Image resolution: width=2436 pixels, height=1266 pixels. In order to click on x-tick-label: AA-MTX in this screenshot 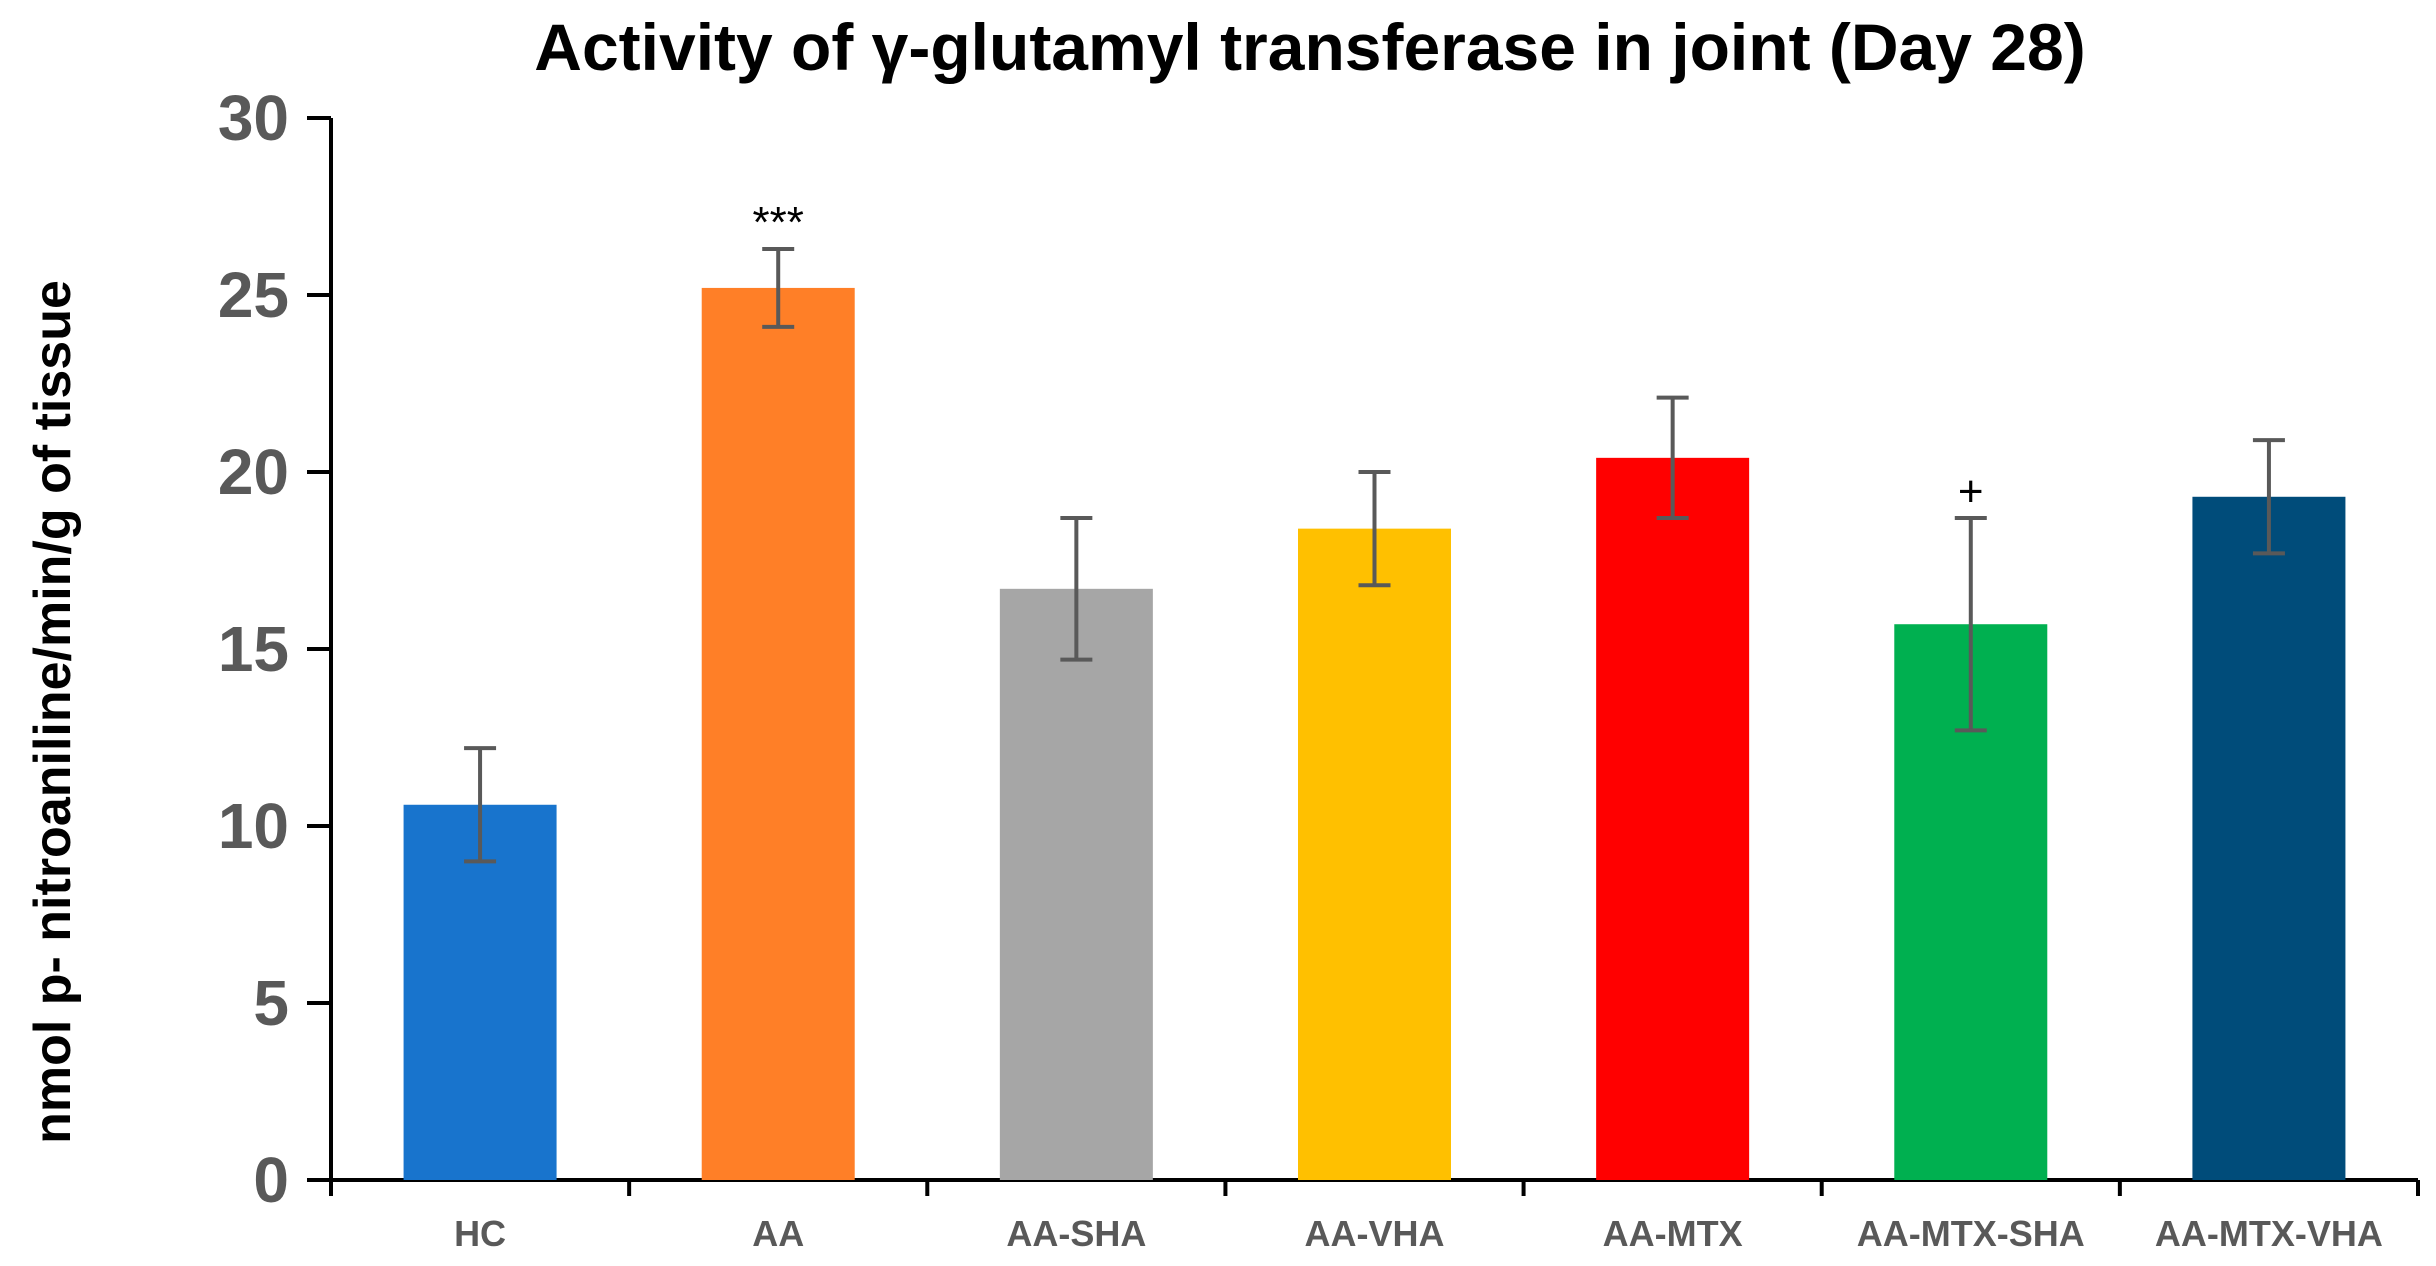, I will do `click(1673, 1233)`.